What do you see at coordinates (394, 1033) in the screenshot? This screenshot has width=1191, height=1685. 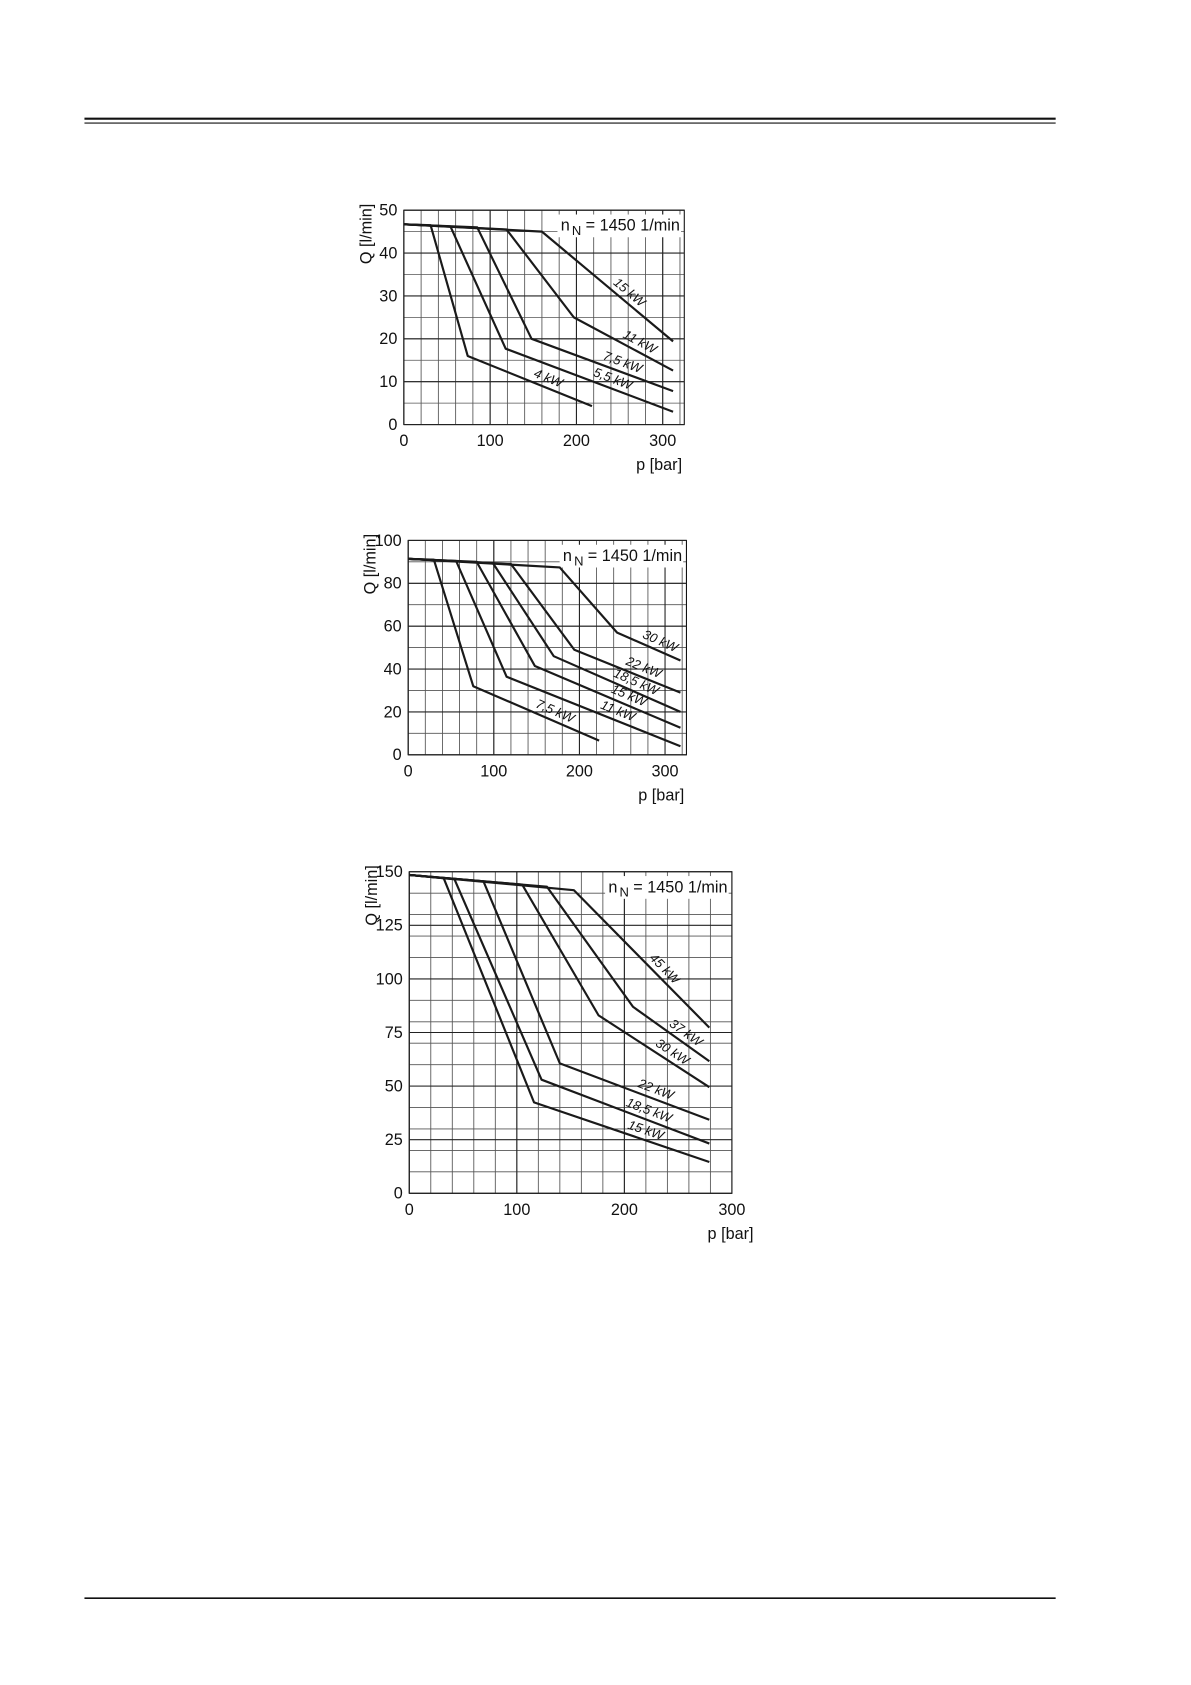 I see `y-tick-label: 75` at bounding box center [394, 1033].